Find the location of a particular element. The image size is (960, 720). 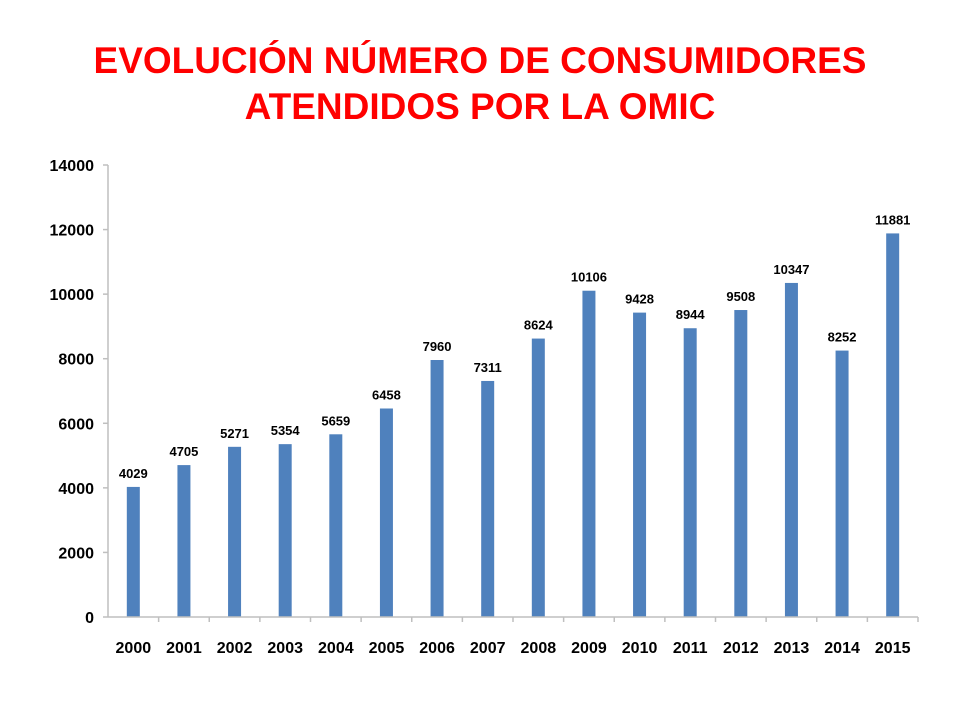

bar-data-label: 7311 is located at coordinates (488, 367).